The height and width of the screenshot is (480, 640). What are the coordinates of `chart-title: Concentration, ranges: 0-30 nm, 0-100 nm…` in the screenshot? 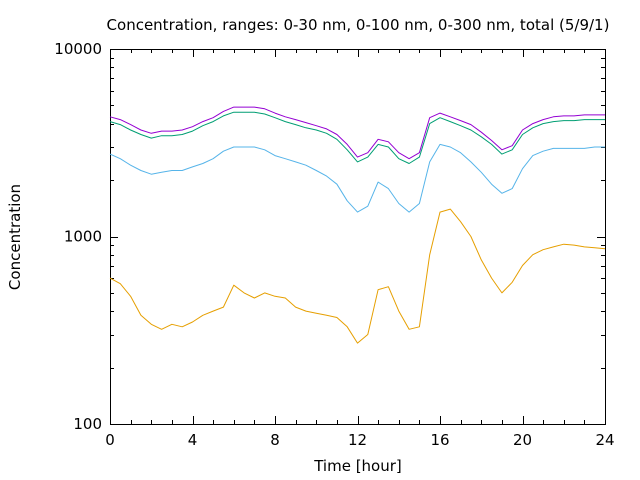 It's located at (358, 25).